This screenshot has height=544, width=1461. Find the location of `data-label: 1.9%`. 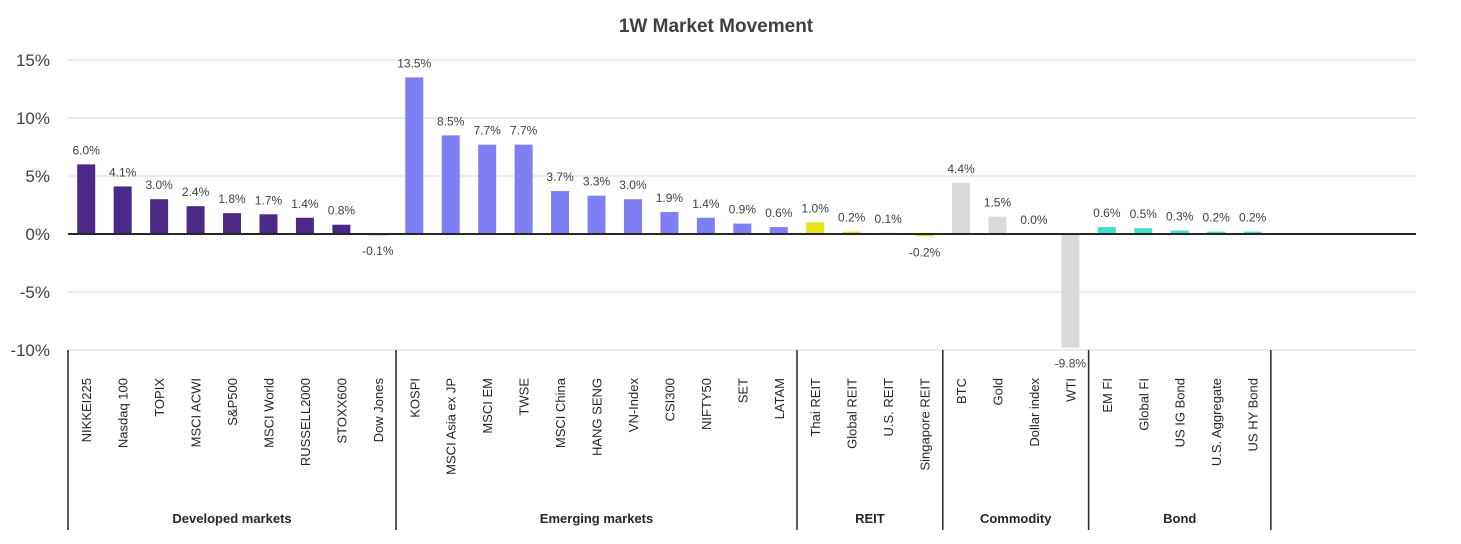

data-label: 1.9% is located at coordinates (670, 198).